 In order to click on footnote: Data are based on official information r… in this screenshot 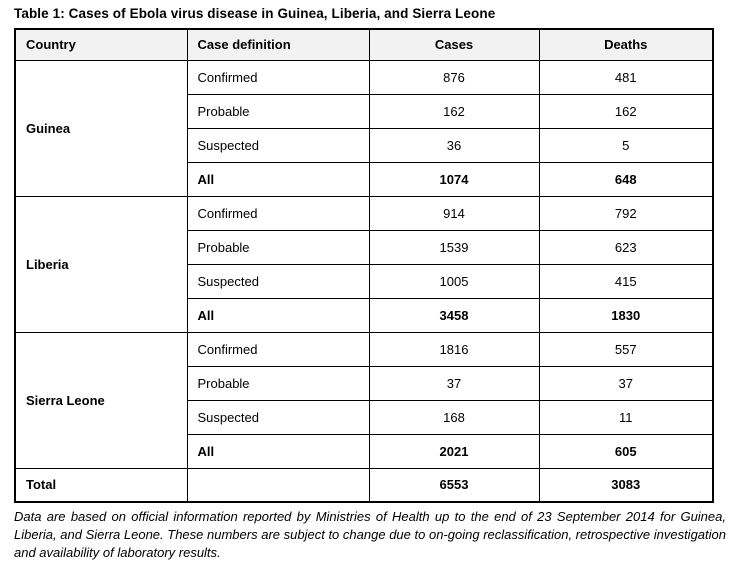, I will do `click(370, 534)`.